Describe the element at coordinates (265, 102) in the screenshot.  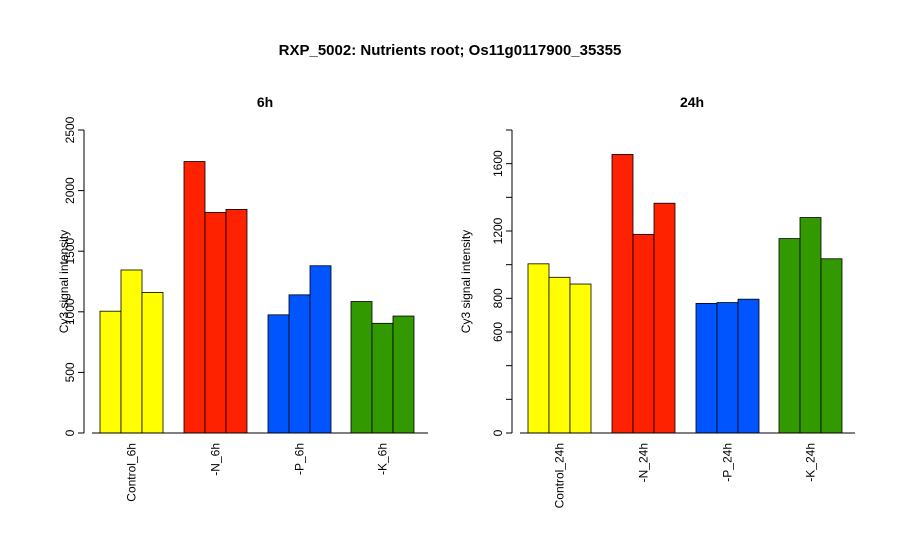
I see `panel-title: 6h` at that location.